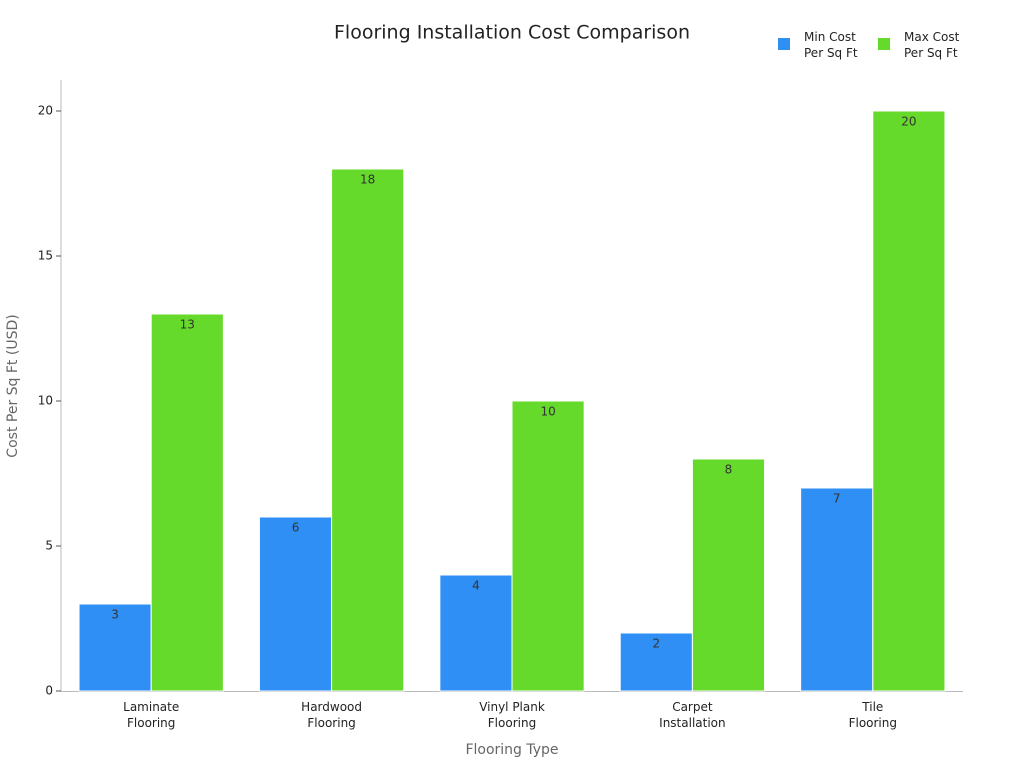 This screenshot has width=1024, height=768. Describe the element at coordinates (837, 499) in the screenshot. I see `value-label: 7` at that location.